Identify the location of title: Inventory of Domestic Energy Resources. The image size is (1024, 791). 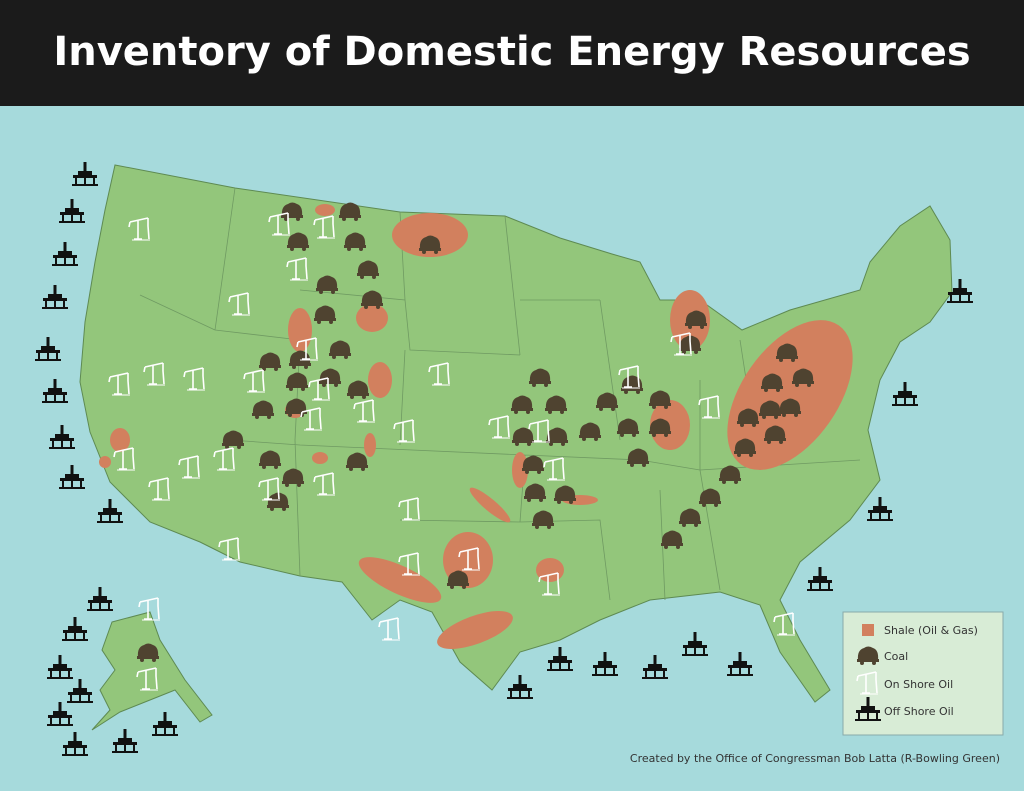
(511, 52).